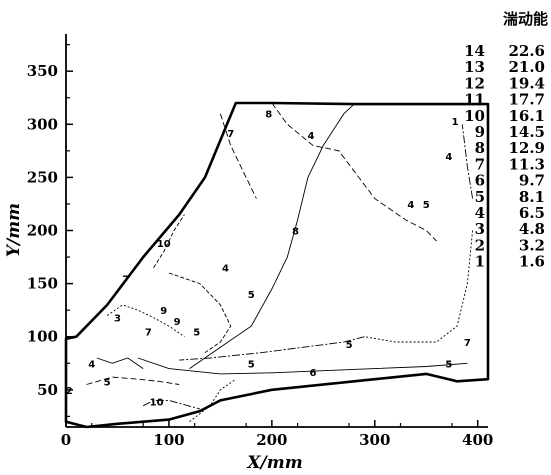 Image resolution: width=551 pixels, height=475 pixels. Describe the element at coordinates (42, 177) in the screenshot. I see `y-tick-label: 250` at that location.